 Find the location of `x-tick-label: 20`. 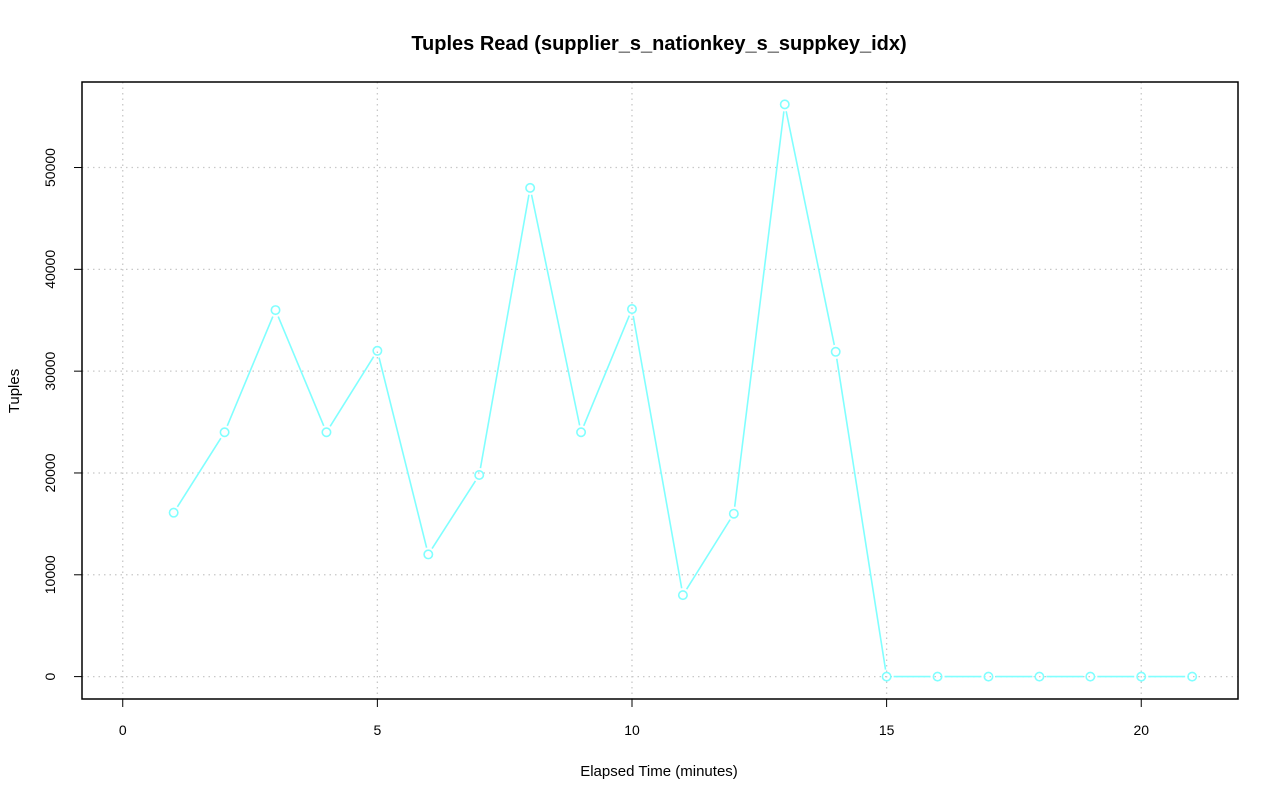

x-tick-label: 20 is located at coordinates (1141, 730).